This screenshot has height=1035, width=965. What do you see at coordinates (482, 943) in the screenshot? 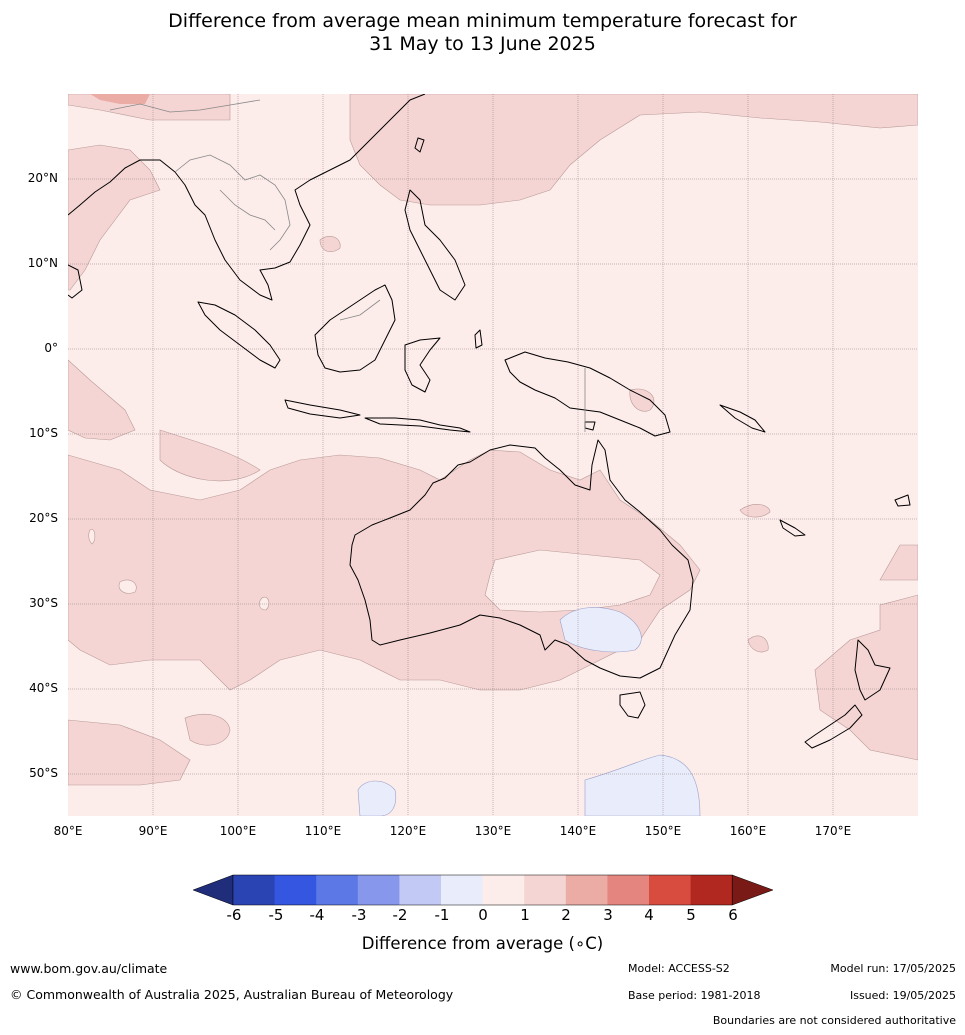
I see `colorbar-label: Difference from average (∘C)` at bounding box center [482, 943].